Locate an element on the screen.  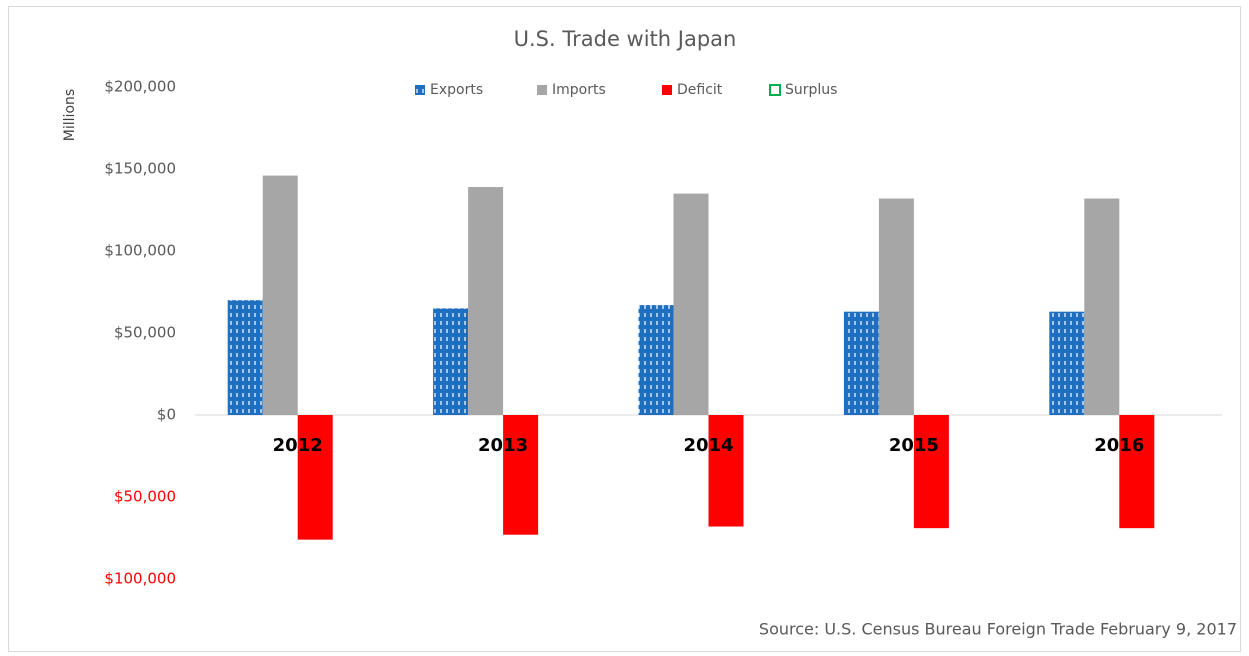
y-tick-label: $200,000 is located at coordinates (140, 87).